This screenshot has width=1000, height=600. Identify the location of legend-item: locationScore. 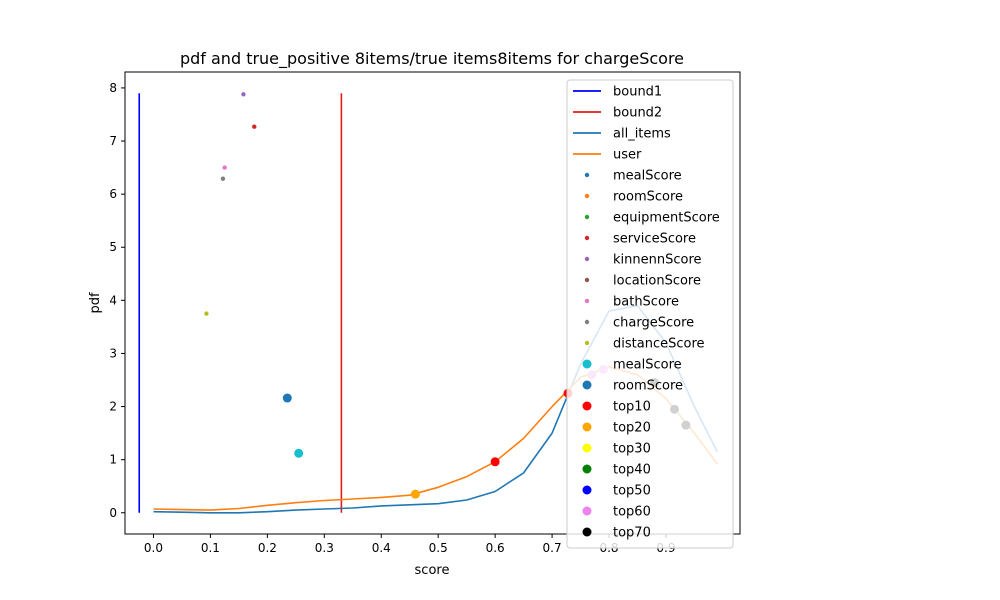
(642, 281).